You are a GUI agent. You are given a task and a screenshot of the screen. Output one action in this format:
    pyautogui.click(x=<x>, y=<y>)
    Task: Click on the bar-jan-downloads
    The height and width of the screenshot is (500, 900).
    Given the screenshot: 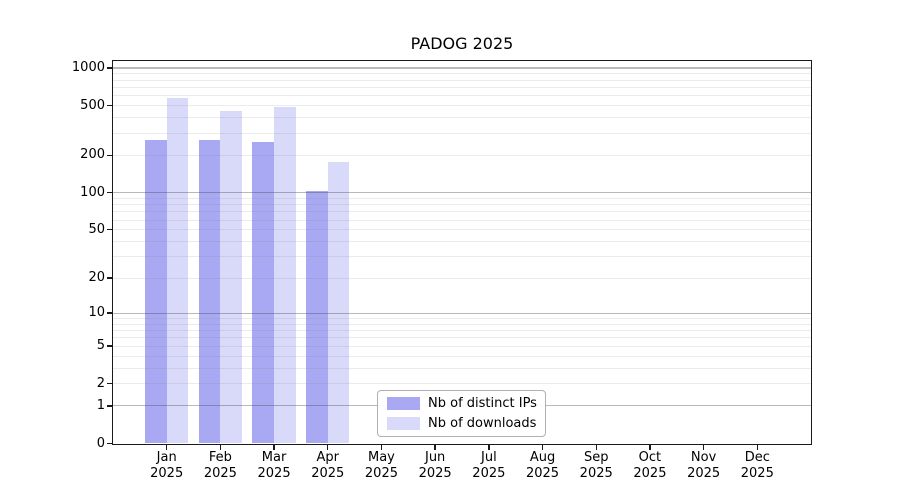 What is the action you would take?
    pyautogui.click(x=177, y=271)
    